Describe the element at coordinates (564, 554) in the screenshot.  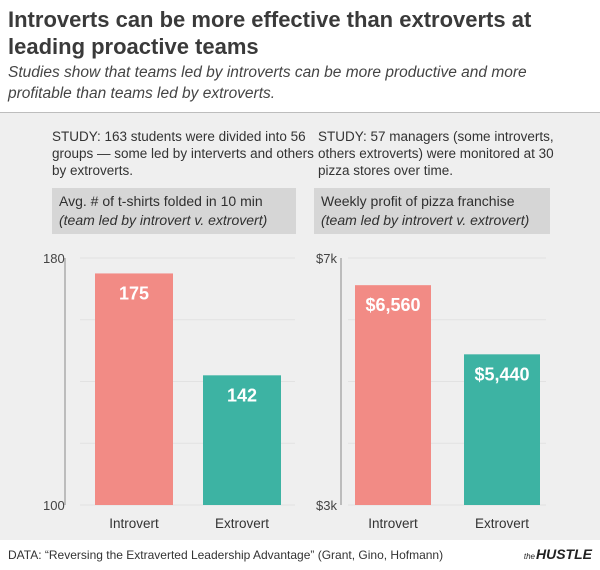
I see `brand-logo-text: HUSTLE` at that location.